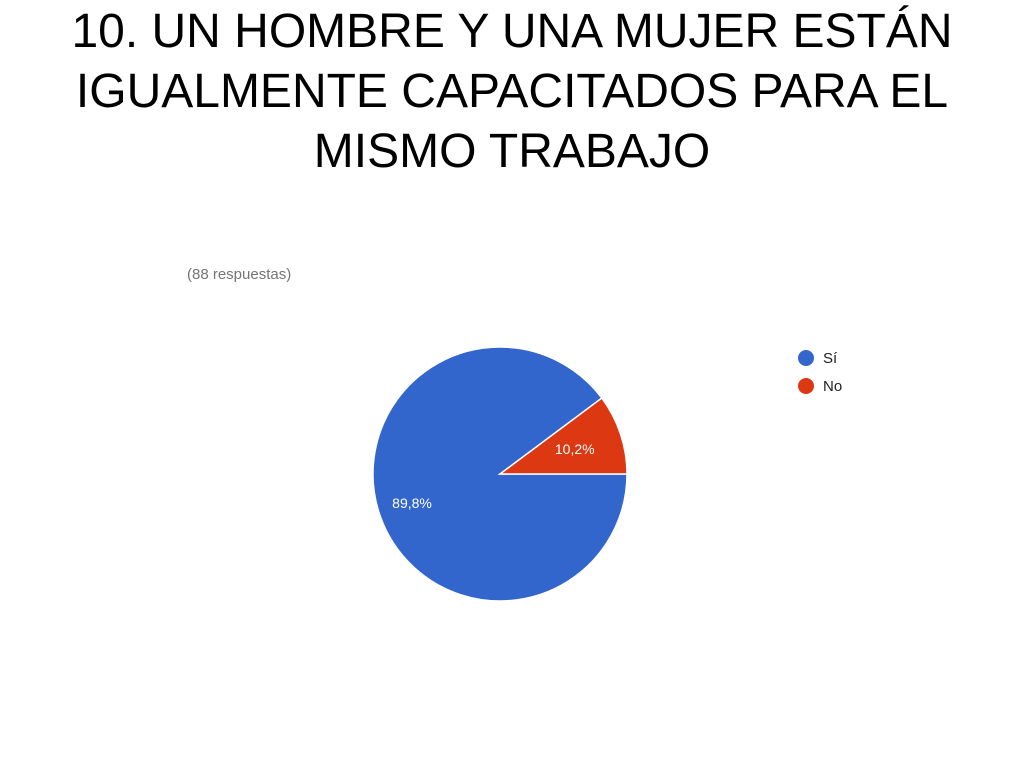 This screenshot has width=1024, height=768. I want to click on legend-label: No, so click(833, 386).